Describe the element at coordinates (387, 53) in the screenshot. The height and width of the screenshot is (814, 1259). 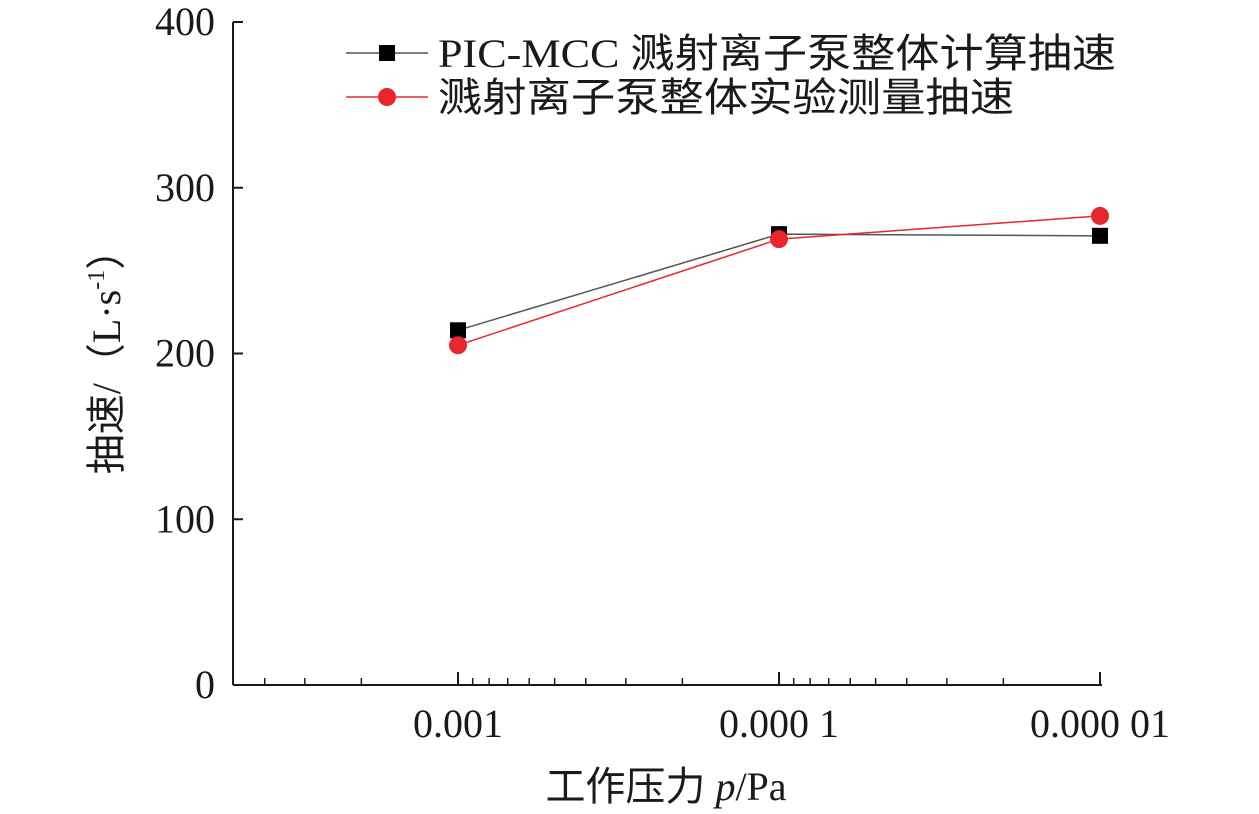
I see `legend-marker-square` at that location.